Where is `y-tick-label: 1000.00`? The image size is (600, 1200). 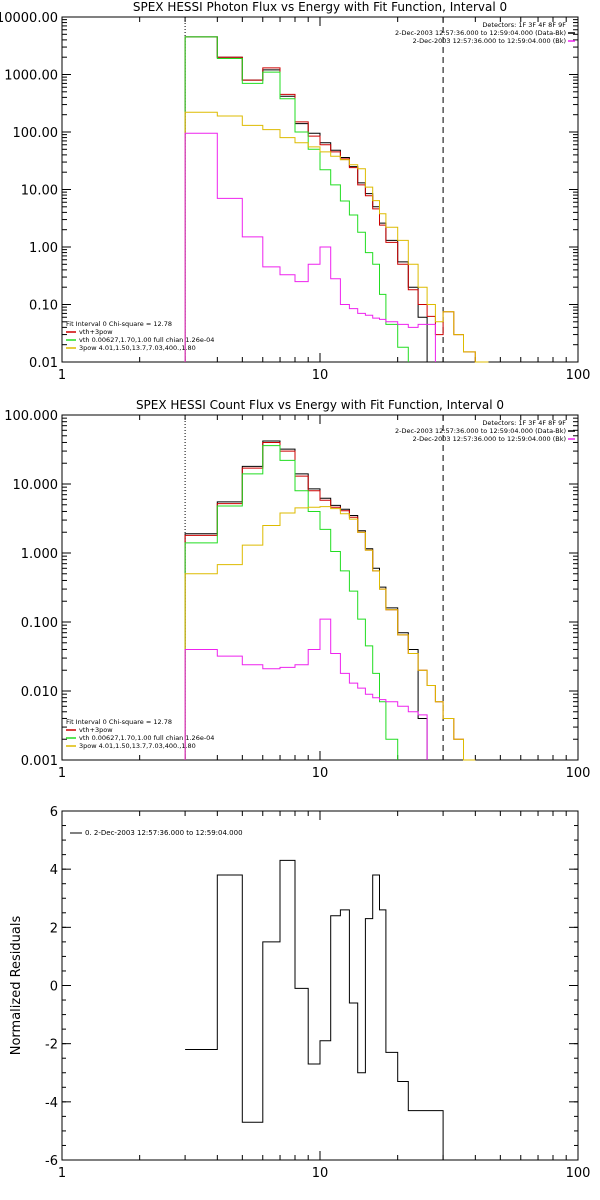
y-tick-label: 1000.00 is located at coordinates (31, 76).